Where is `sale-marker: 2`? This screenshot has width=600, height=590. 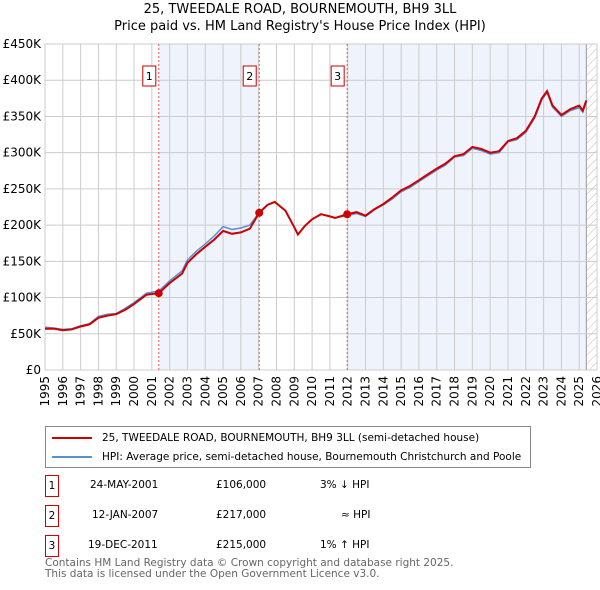
sale-marker: 2 is located at coordinates (52, 516).